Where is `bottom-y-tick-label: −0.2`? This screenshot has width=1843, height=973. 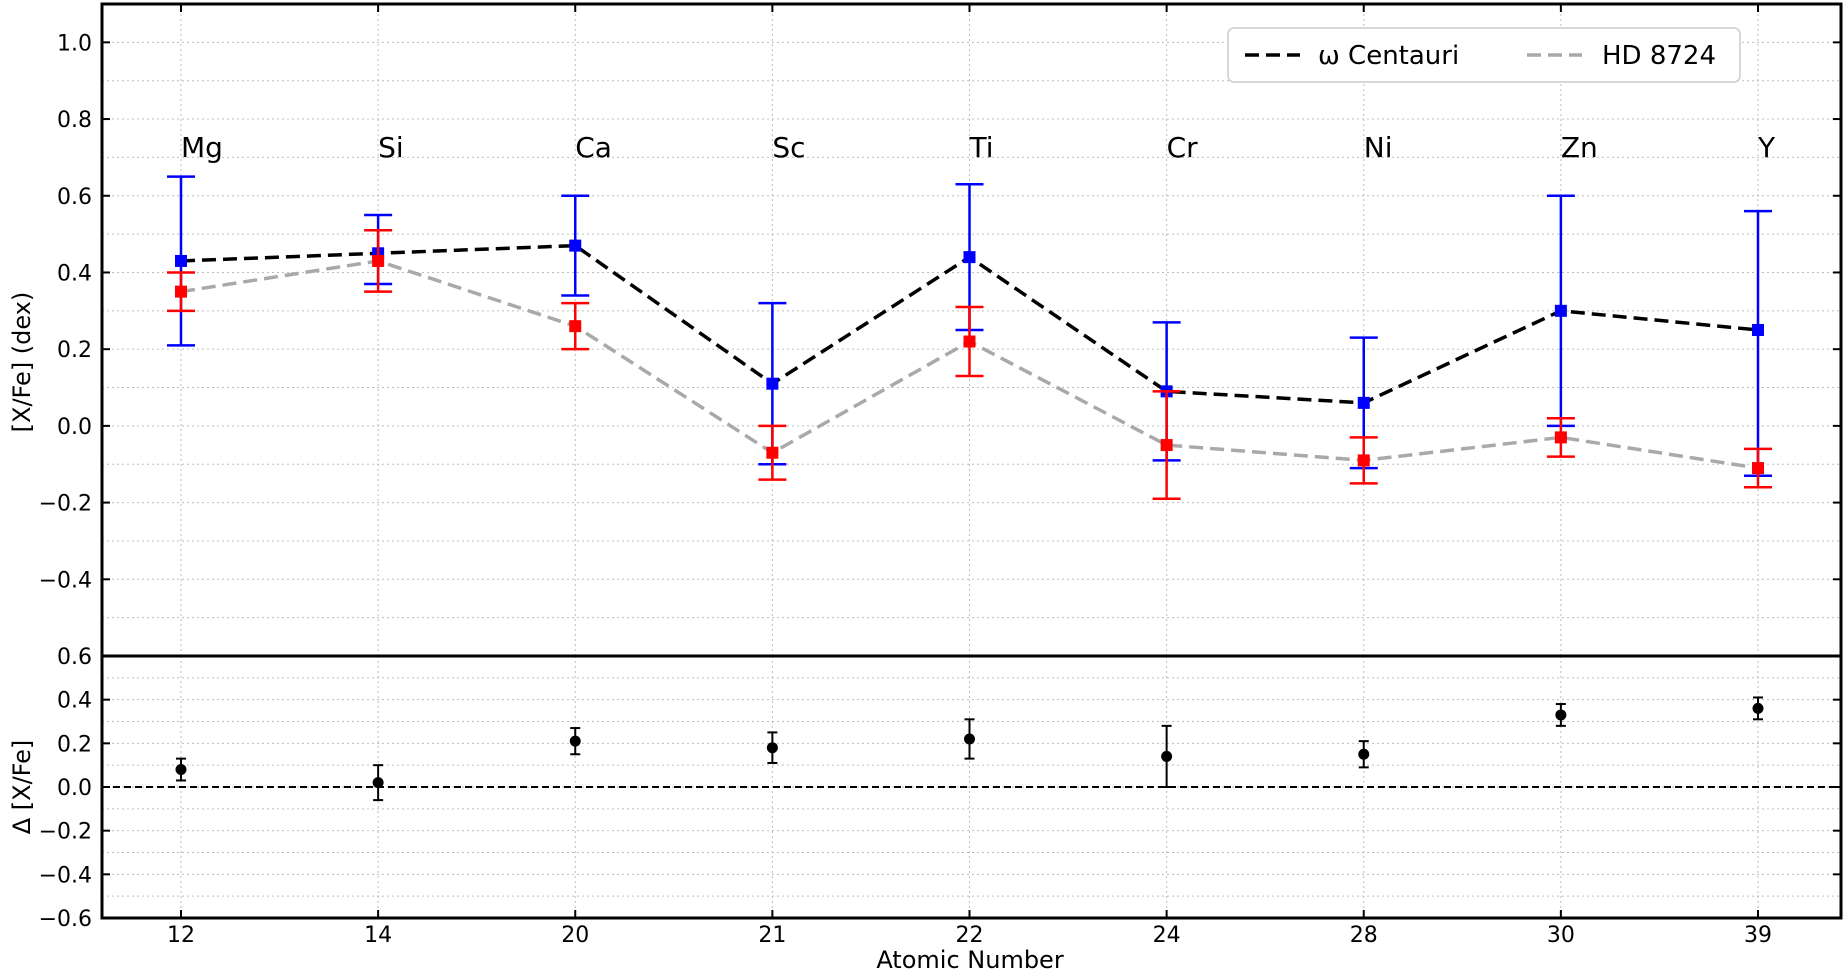
bottom-y-tick-label: −0.2 is located at coordinates (65, 832).